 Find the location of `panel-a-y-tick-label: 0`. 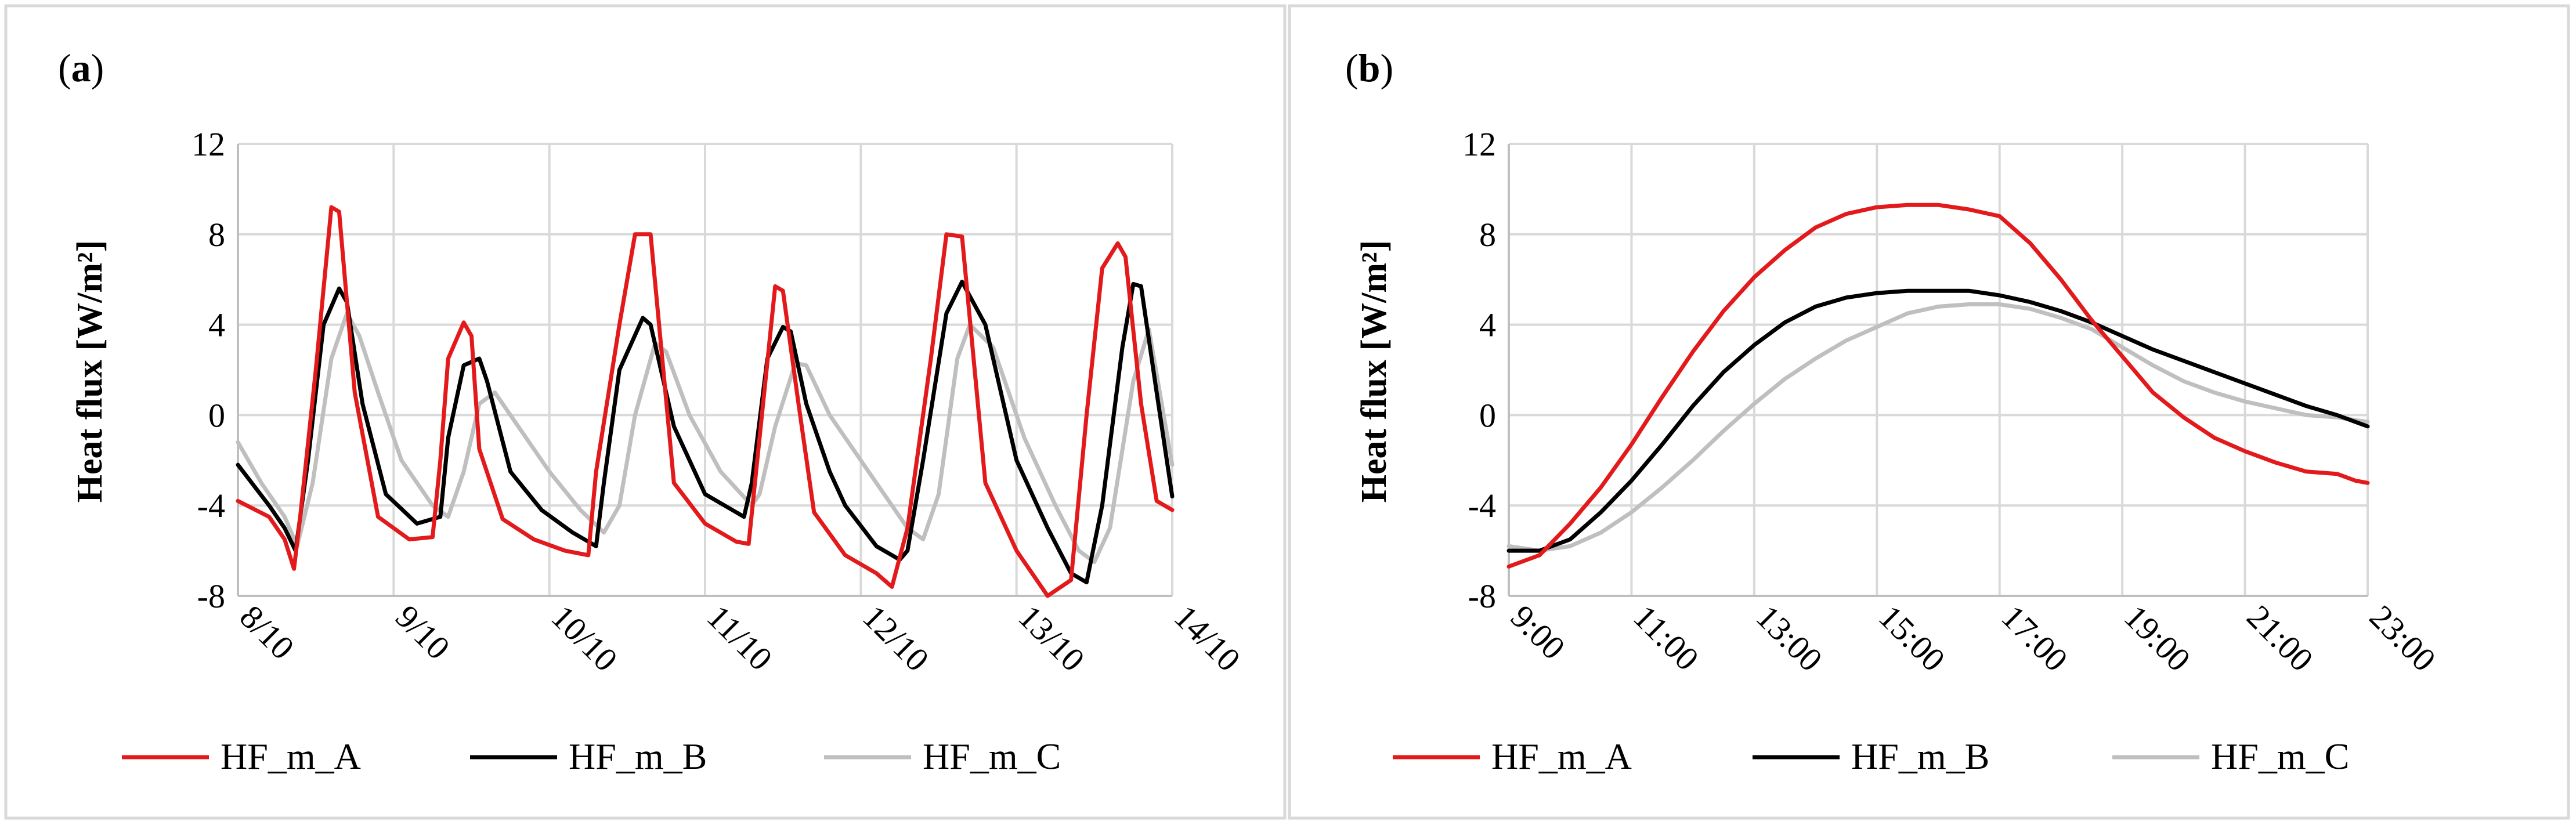

panel-a-y-tick-label: 0 is located at coordinates (216, 415).